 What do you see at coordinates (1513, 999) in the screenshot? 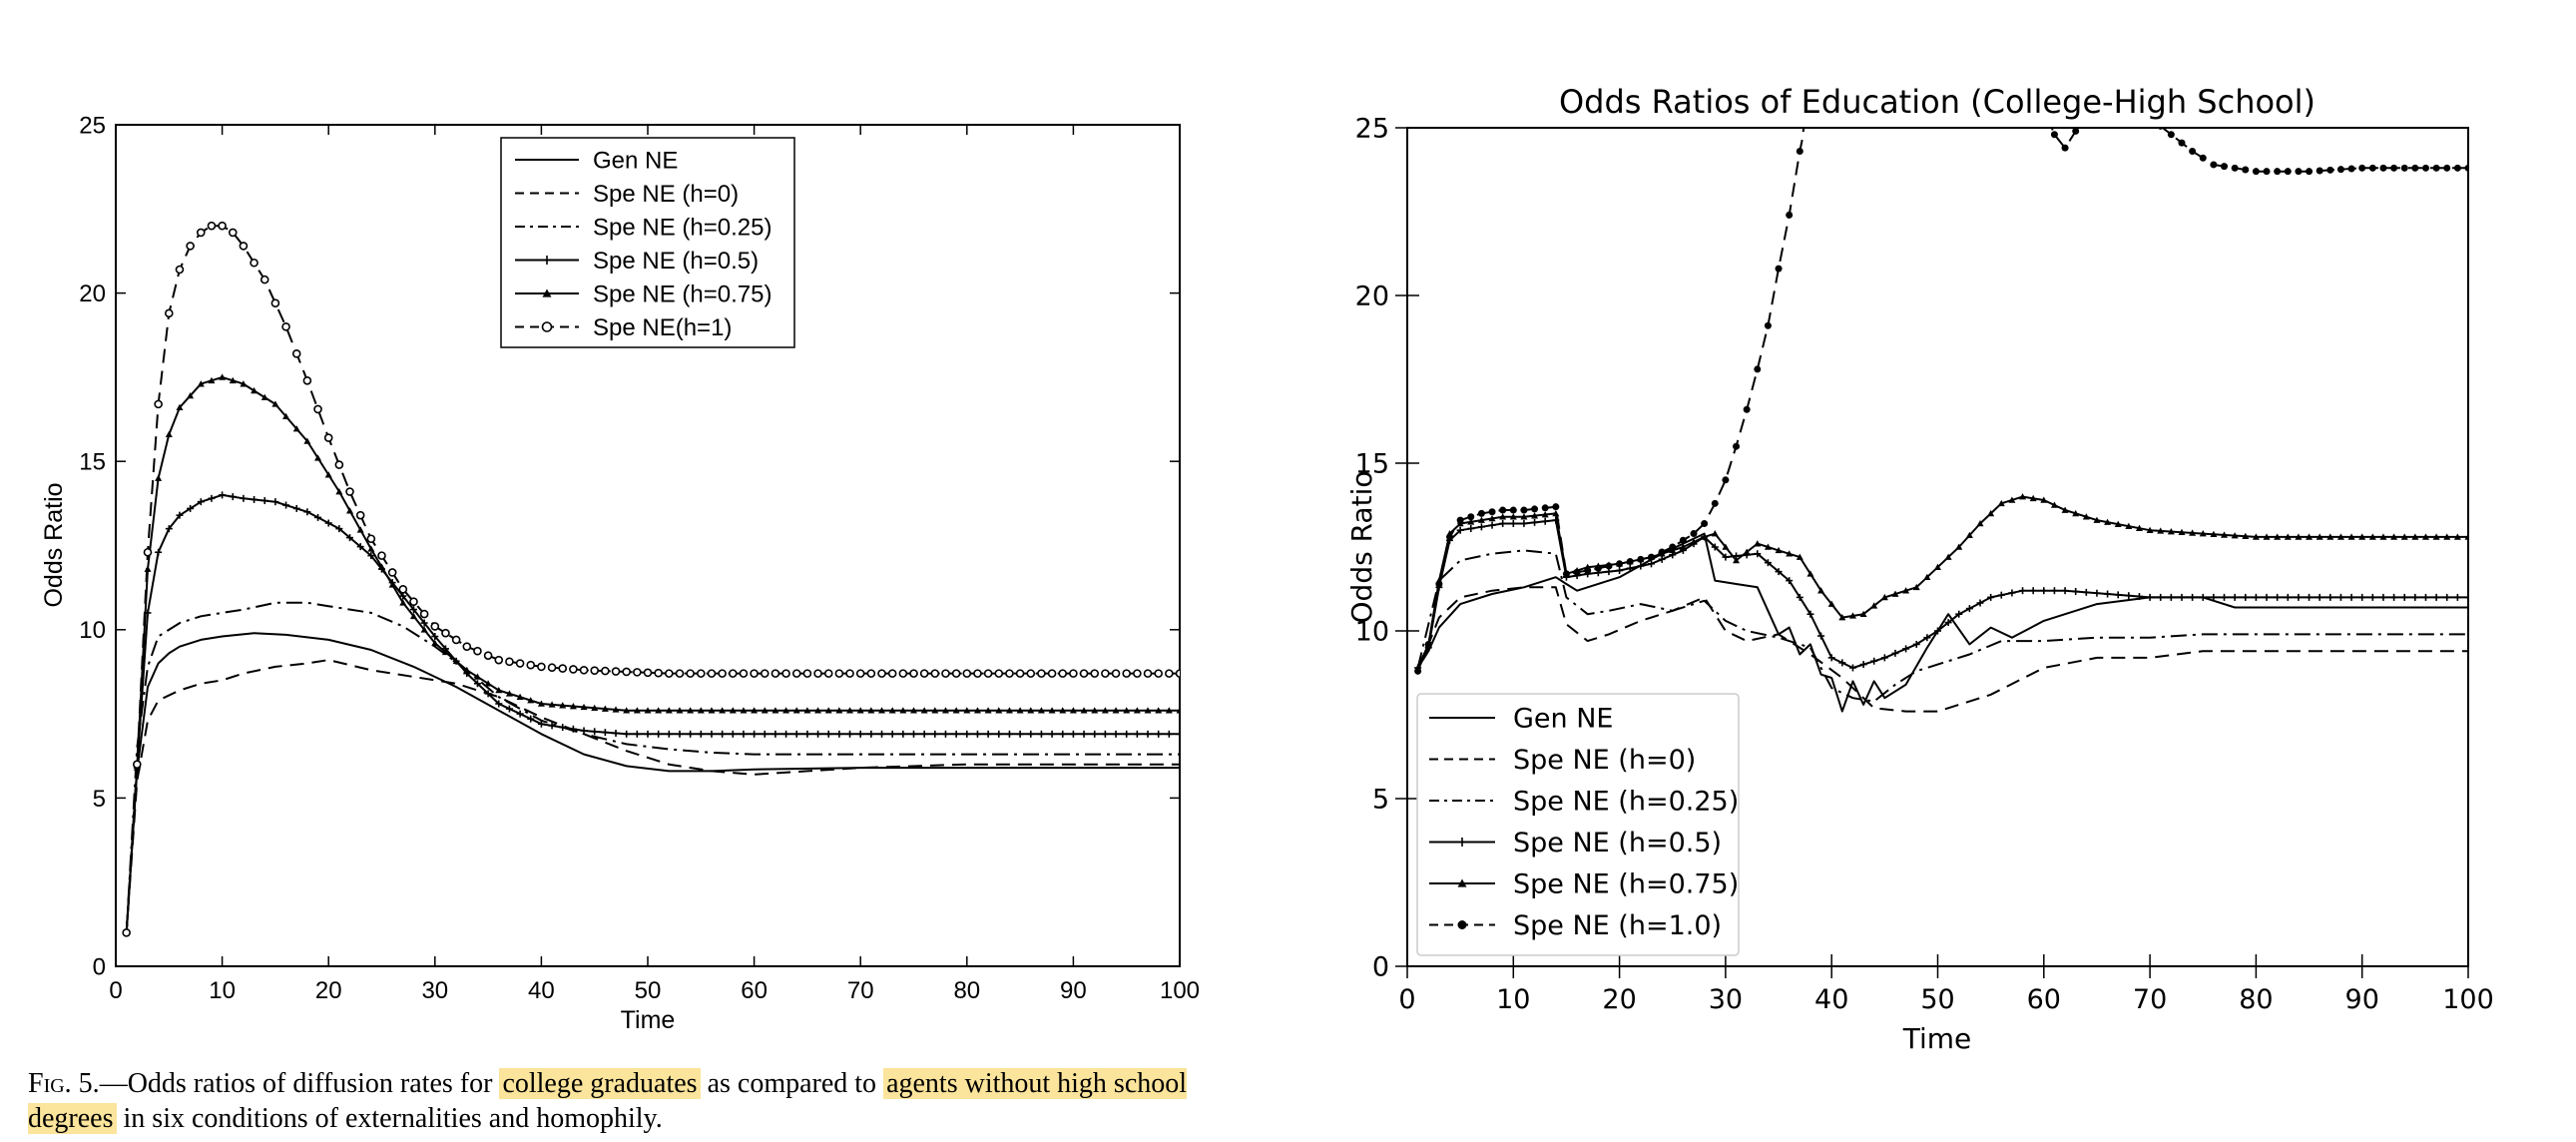
I see `x-tick-label: 10` at bounding box center [1513, 999].